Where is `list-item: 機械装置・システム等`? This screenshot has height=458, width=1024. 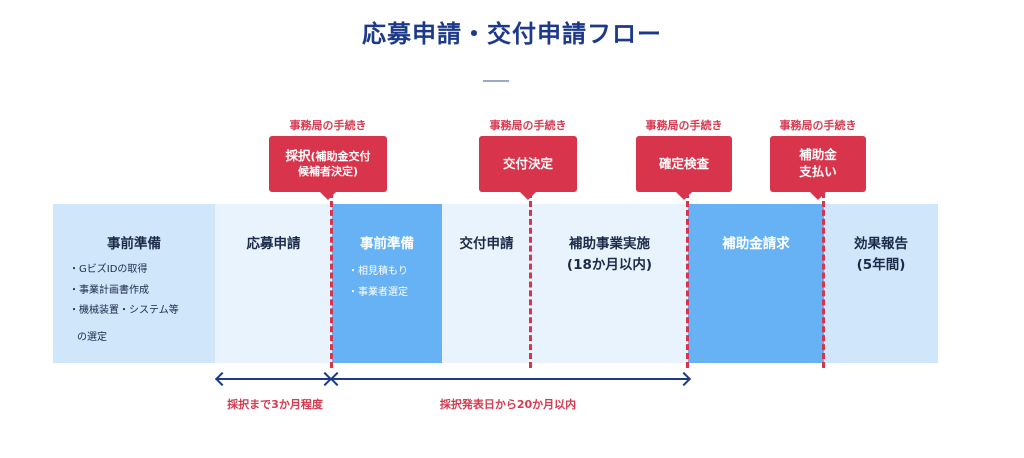
list-item: 機械装置・システム等 is located at coordinates (124, 311).